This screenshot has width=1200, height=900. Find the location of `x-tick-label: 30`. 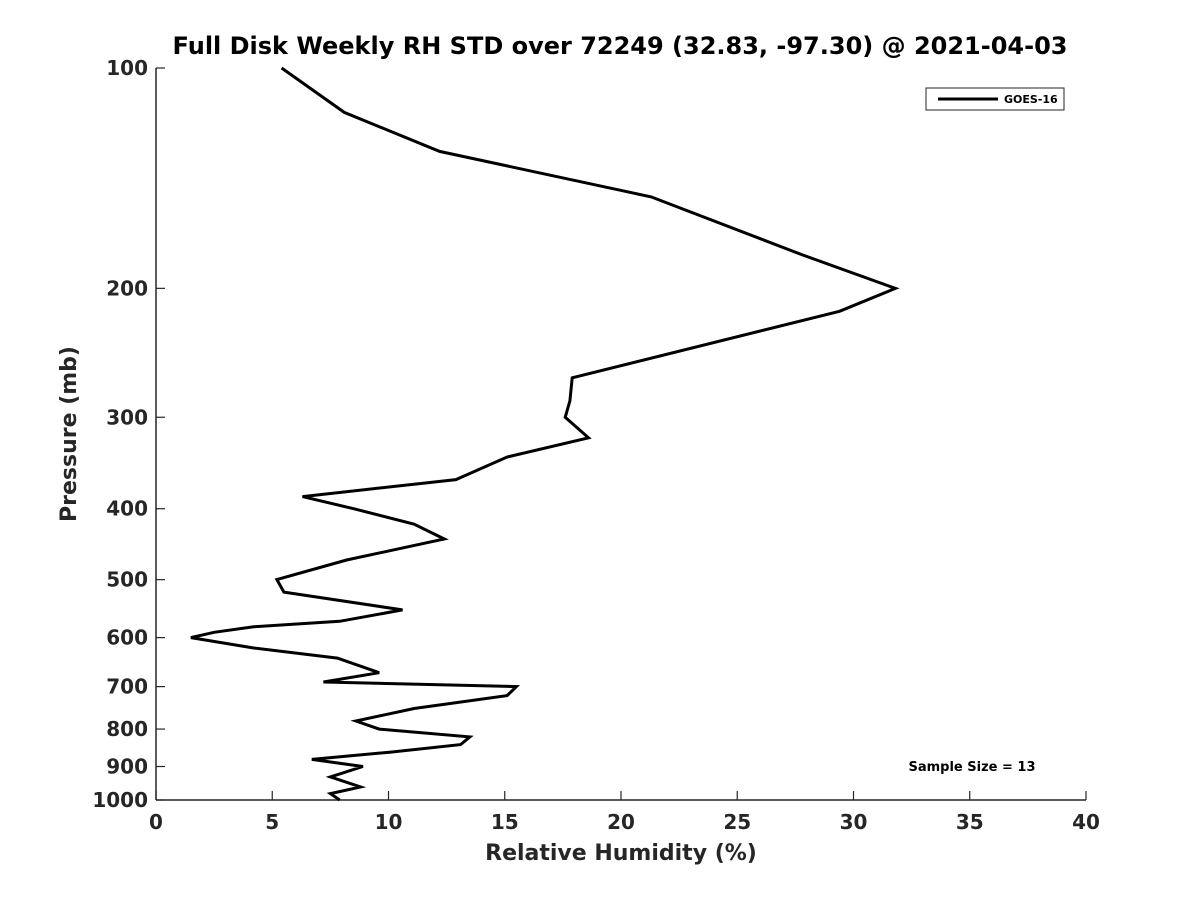

x-tick-label: 30 is located at coordinates (854, 822).